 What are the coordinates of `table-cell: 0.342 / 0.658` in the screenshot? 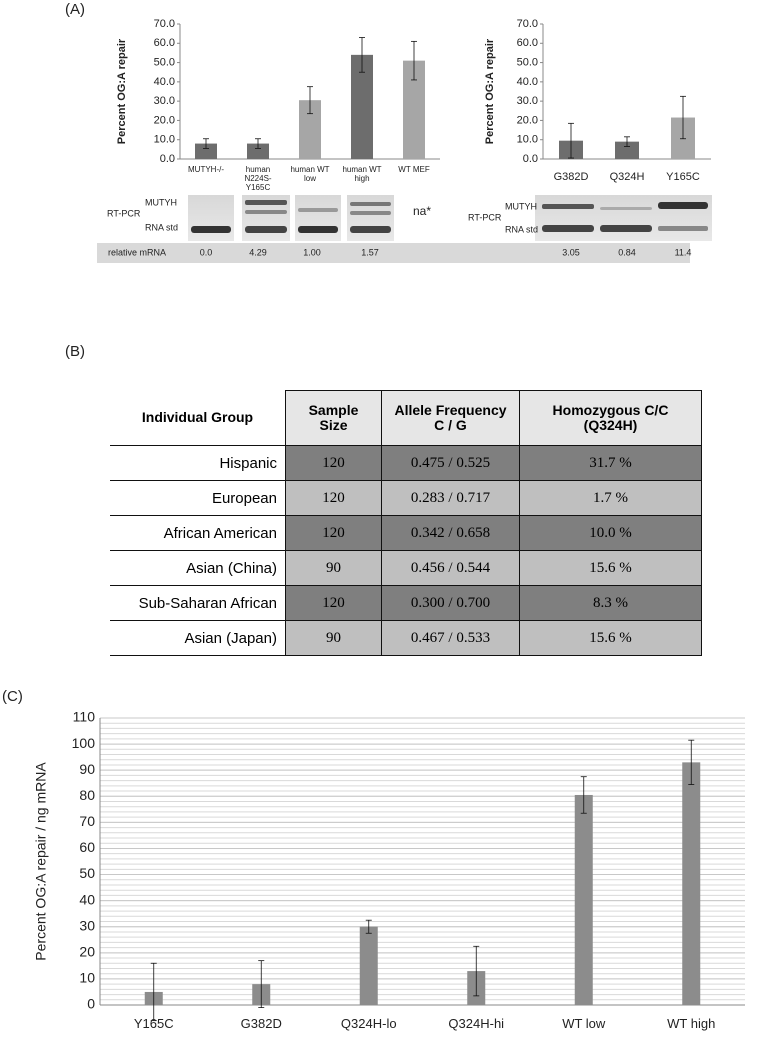 It's located at (450, 533).